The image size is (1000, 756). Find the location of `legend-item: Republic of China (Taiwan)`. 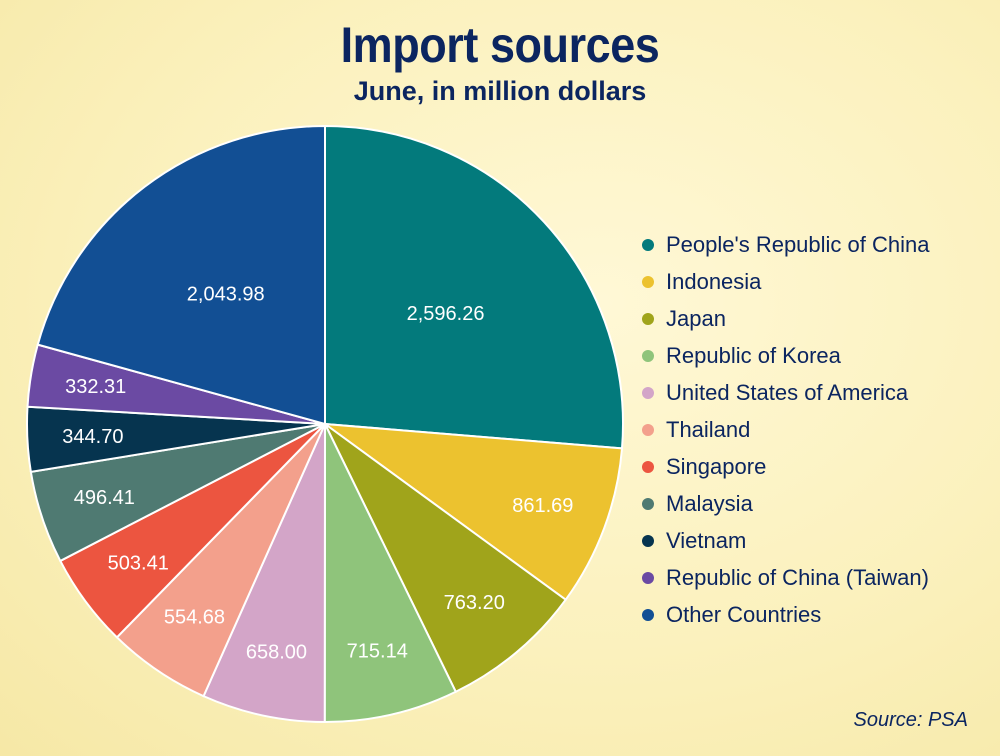

legend-item: Republic of China (Taiwan) is located at coordinates (785, 577).